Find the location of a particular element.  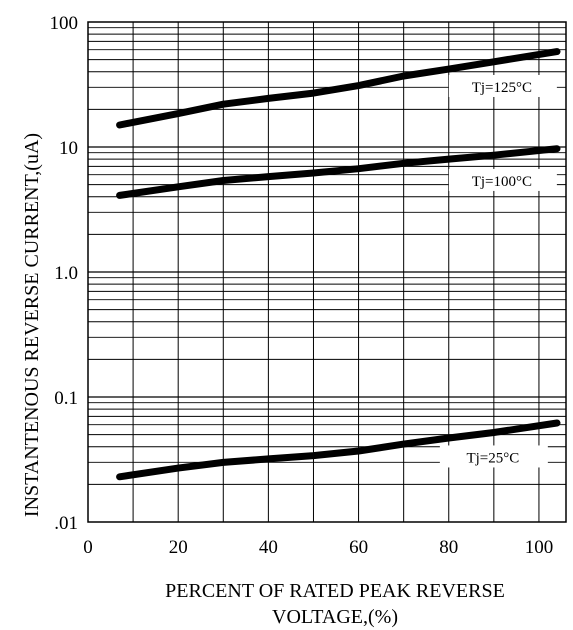

y-tick-label: .01 is located at coordinates (66, 523).